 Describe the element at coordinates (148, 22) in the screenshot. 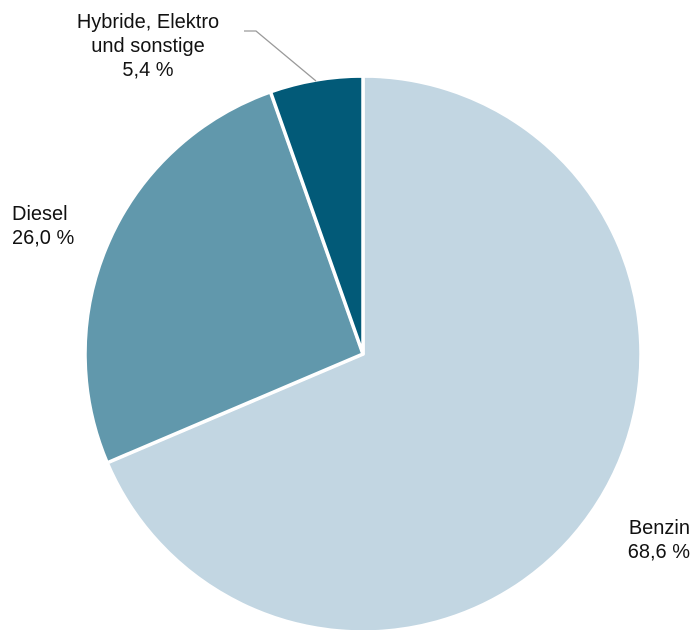

I see `slice-label-hybride-name-line1: Hybride, Elektro` at that location.